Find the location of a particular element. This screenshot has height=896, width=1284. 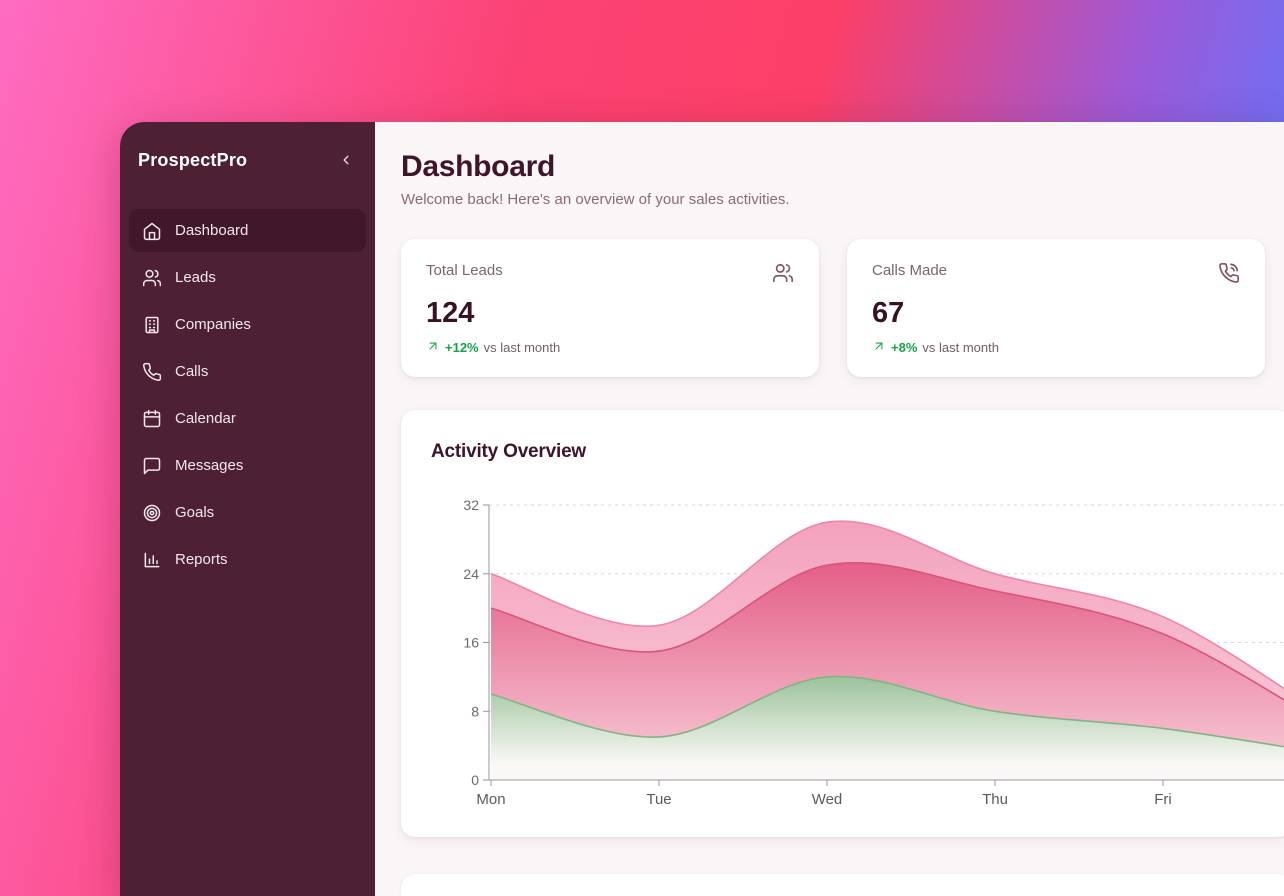

stat-card-value: 67 is located at coordinates (888, 313).